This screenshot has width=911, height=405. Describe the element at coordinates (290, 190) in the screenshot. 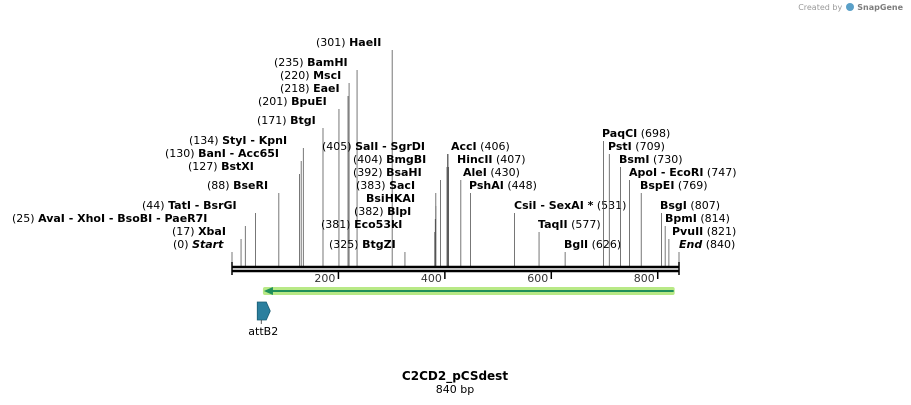

I see `restriction-site: (171) BtgI` at that location.